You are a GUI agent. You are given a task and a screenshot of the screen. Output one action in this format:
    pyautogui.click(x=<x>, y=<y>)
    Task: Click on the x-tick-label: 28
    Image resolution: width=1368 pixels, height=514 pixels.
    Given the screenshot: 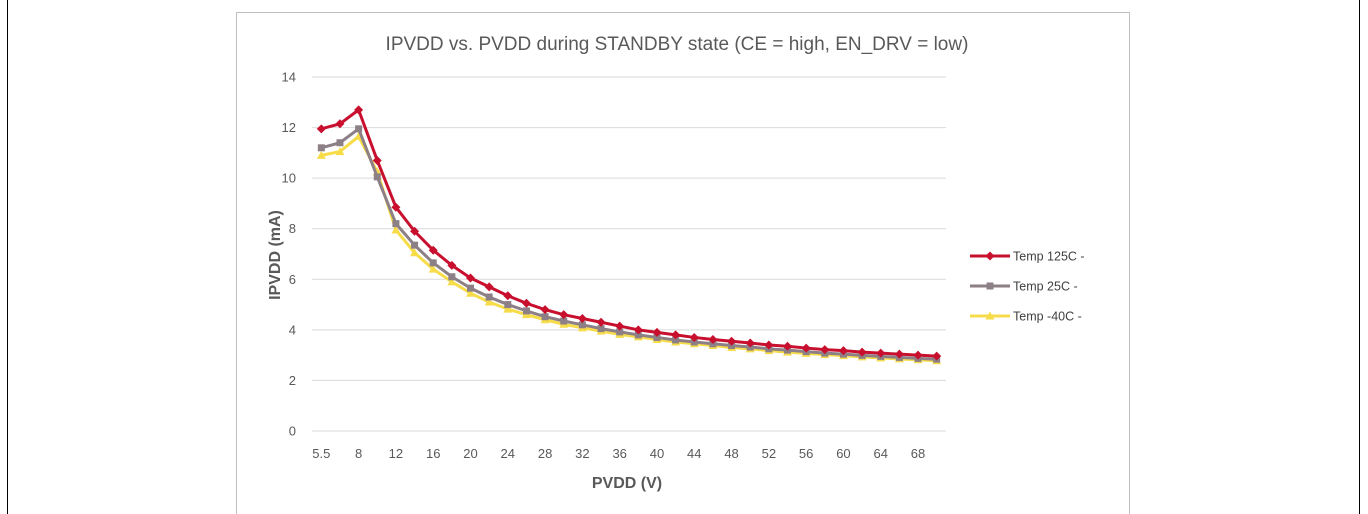 What is the action you would take?
    pyautogui.click(x=545, y=453)
    